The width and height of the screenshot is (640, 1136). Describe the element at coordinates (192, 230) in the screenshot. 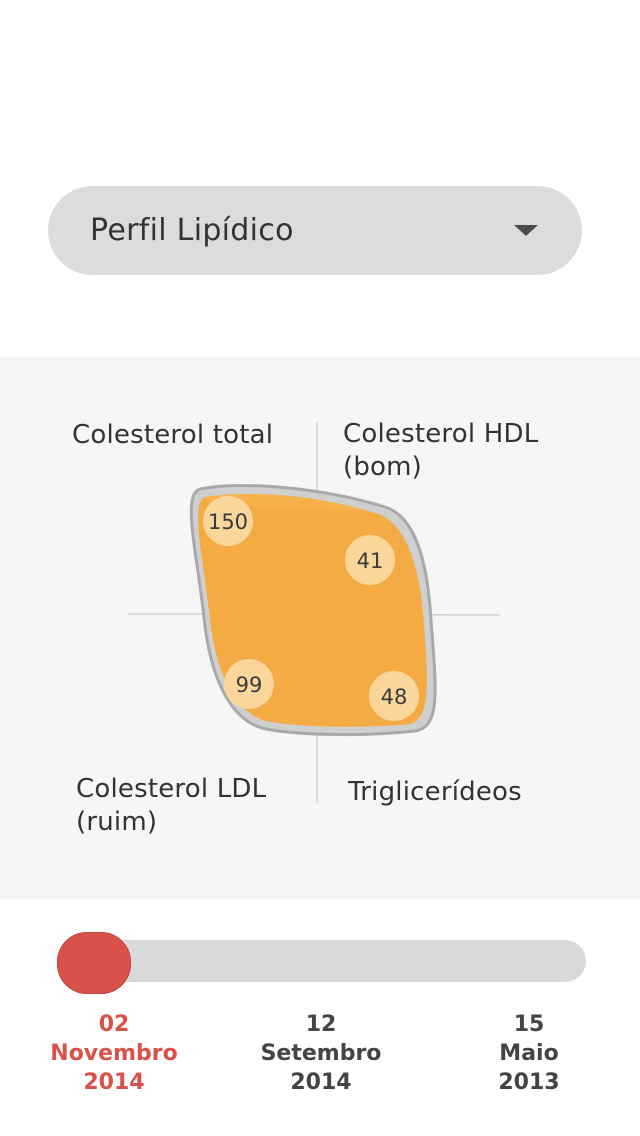

I see `dropdown-label: Perfil Lipídico` at that location.